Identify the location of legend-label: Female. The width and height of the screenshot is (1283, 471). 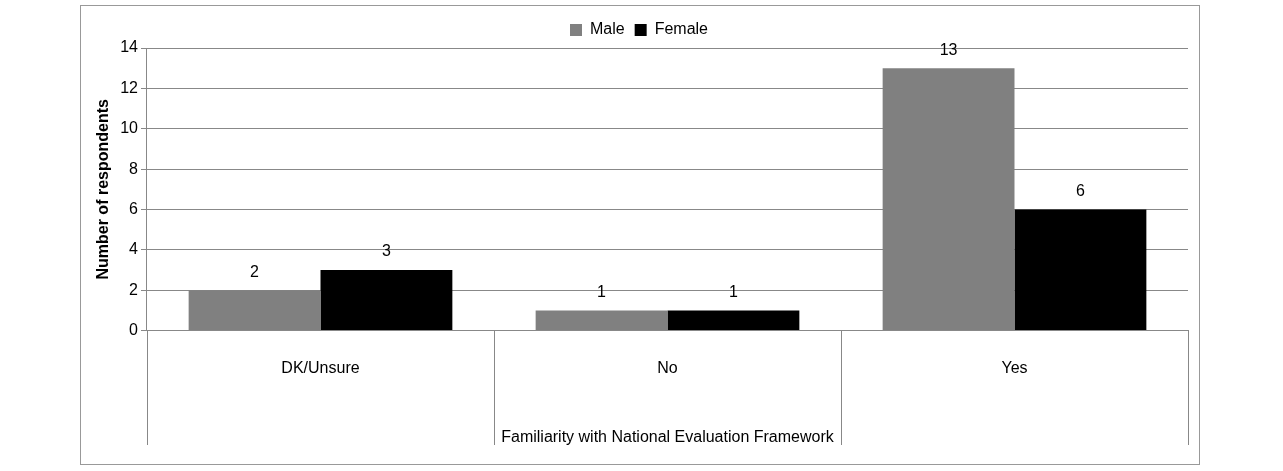
(681, 29).